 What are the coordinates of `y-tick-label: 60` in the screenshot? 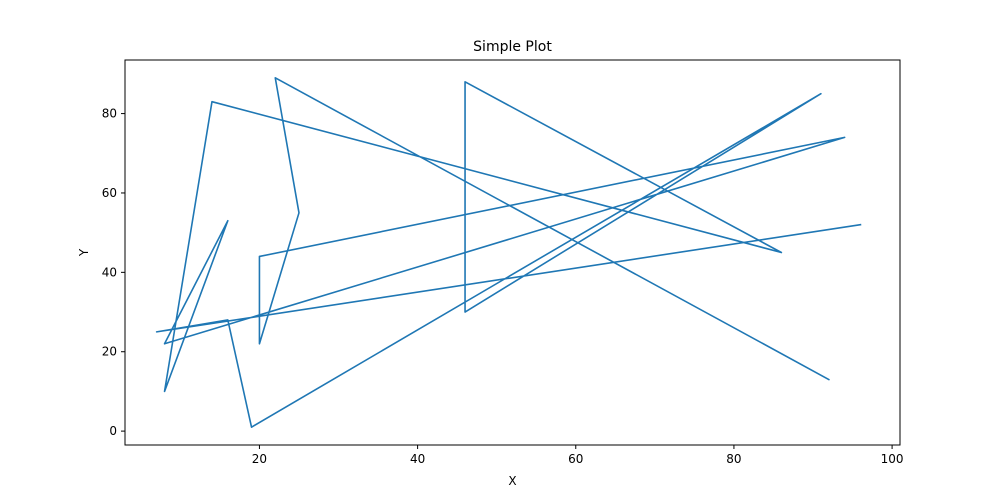 It's located at (109, 193).